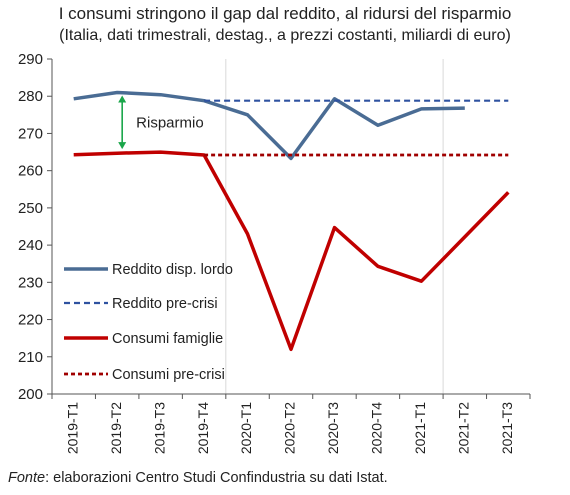 The height and width of the screenshot is (495, 570). Describe the element at coordinates (420, 428) in the screenshot. I see `x-tick-label: 2021-T1` at that location.